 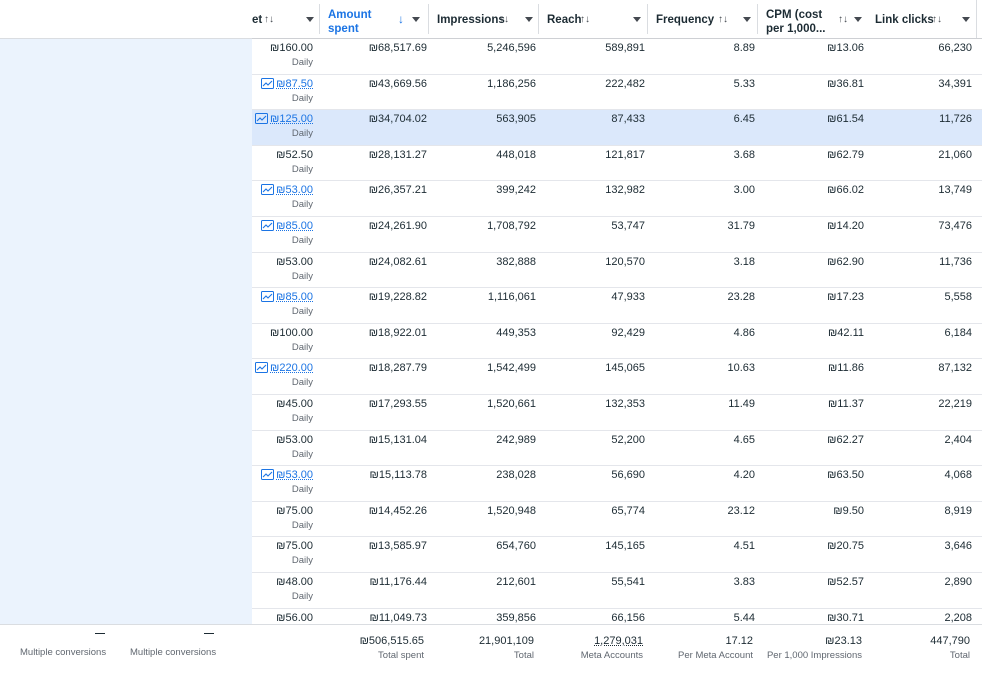 What do you see at coordinates (744, 439) in the screenshot?
I see `cell-frequency: 4.65` at bounding box center [744, 439].